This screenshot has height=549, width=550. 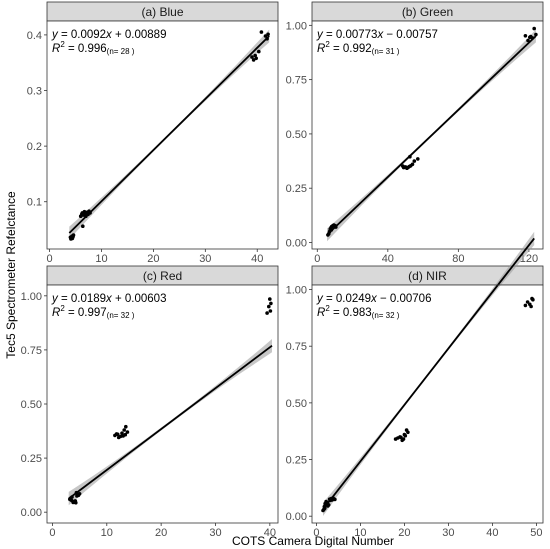 What do you see at coordinates (93, 312) in the screenshot?
I see `panel-red-r-squared: R2 = 0.997(n= 32 )` at bounding box center [93, 312].